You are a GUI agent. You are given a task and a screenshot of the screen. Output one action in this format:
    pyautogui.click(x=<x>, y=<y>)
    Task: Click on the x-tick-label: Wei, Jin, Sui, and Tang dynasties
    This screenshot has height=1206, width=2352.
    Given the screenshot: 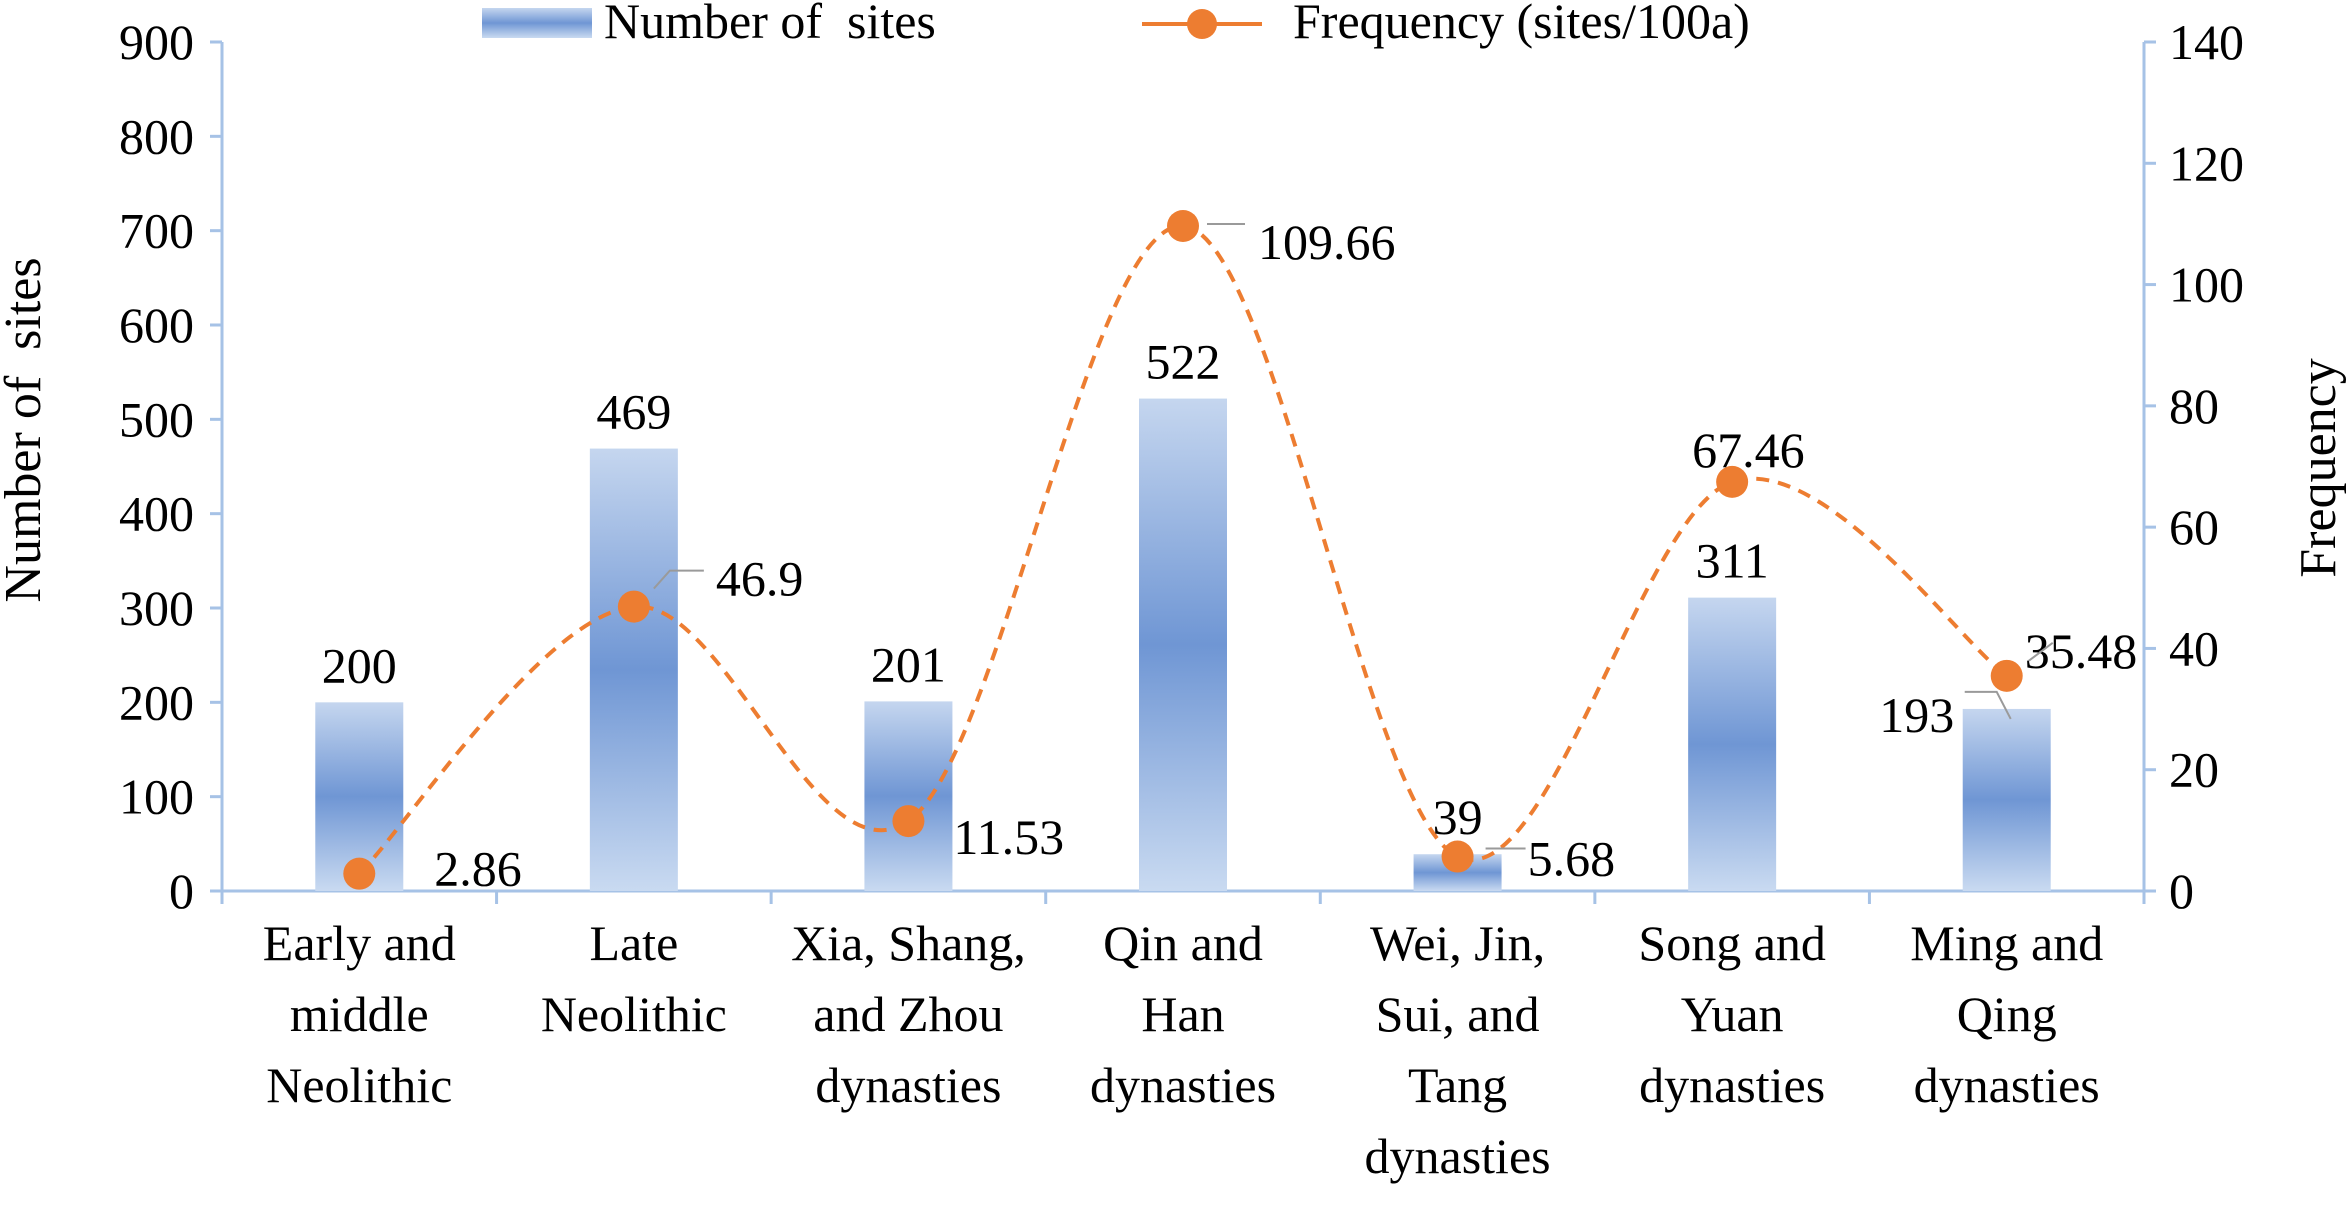 What is the action you would take?
    pyautogui.click(x=1458, y=1049)
    